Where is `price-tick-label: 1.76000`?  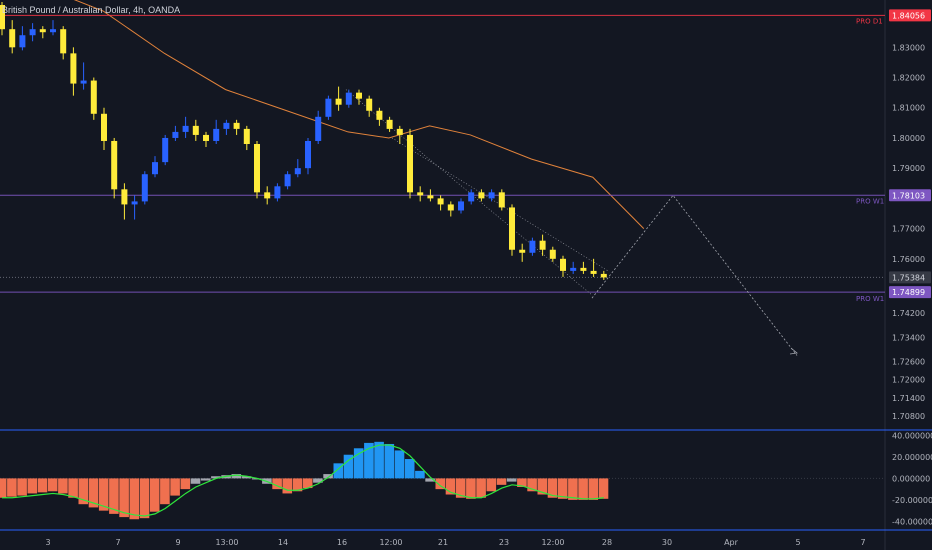
price-tick-label: 1.76000 is located at coordinates (908, 259).